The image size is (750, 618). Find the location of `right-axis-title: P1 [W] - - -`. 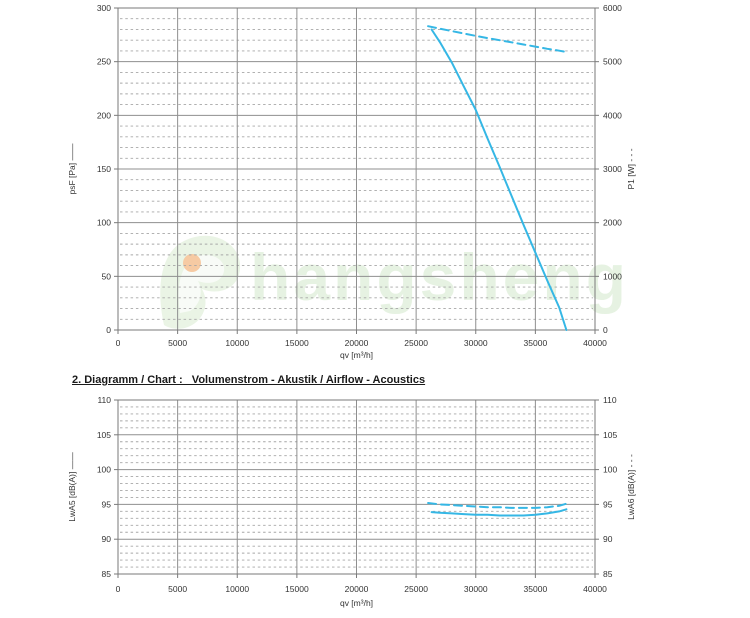

right-axis-title: P1 [W] - - - is located at coordinates (631, 168).